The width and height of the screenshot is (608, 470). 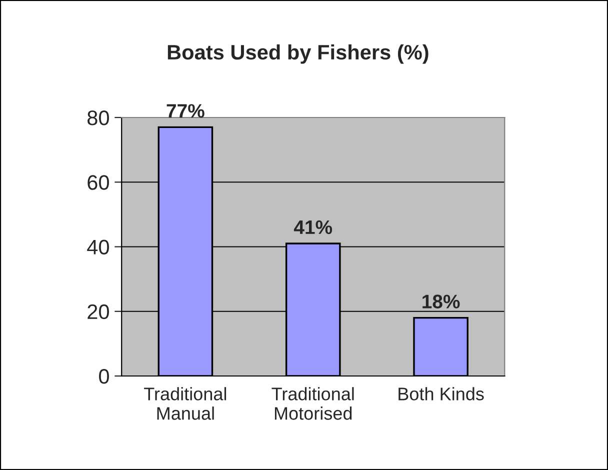 I want to click on x-tick-label: Traditional Motorised, so click(x=313, y=403).